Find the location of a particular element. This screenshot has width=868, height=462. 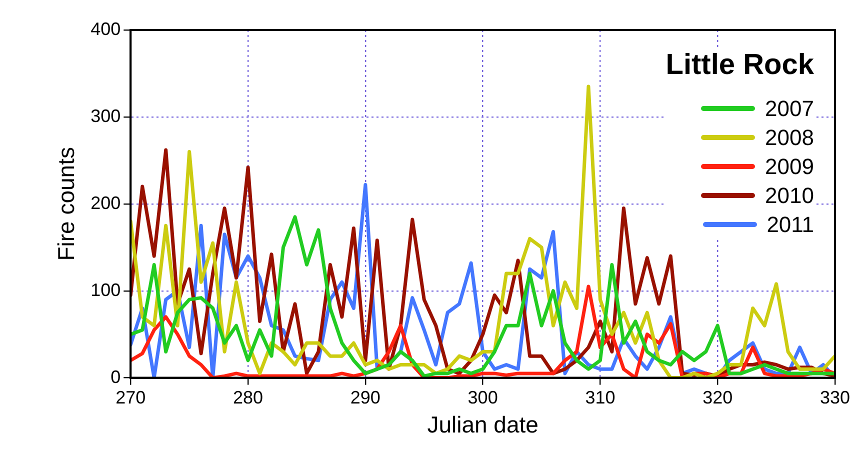

y-tick-label: 400 is located at coordinates (105, 28).